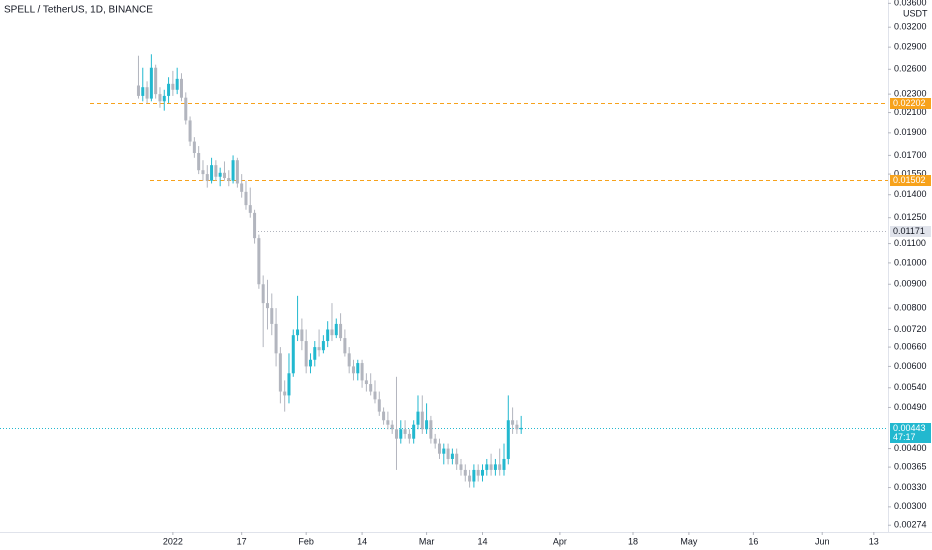 The image size is (932, 550). Describe the element at coordinates (689, 541) in the screenshot. I see `x-tick-label: May` at that location.